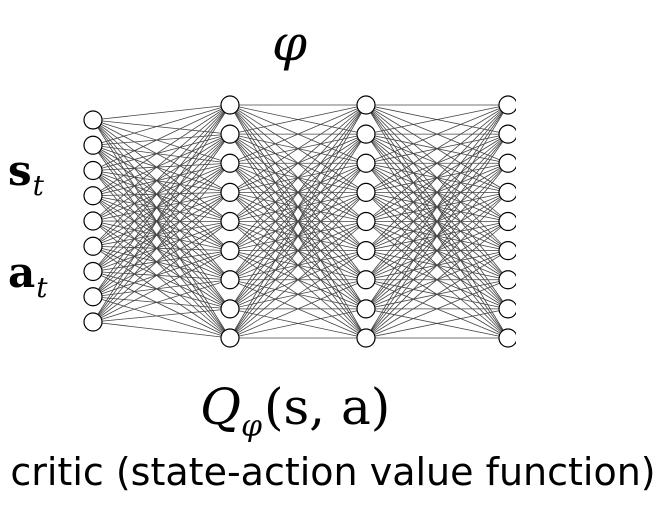 The image size is (666, 530). What do you see at coordinates (20, 170) in the screenshot?
I see `state-symbol: s` at bounding box center [20, 170].